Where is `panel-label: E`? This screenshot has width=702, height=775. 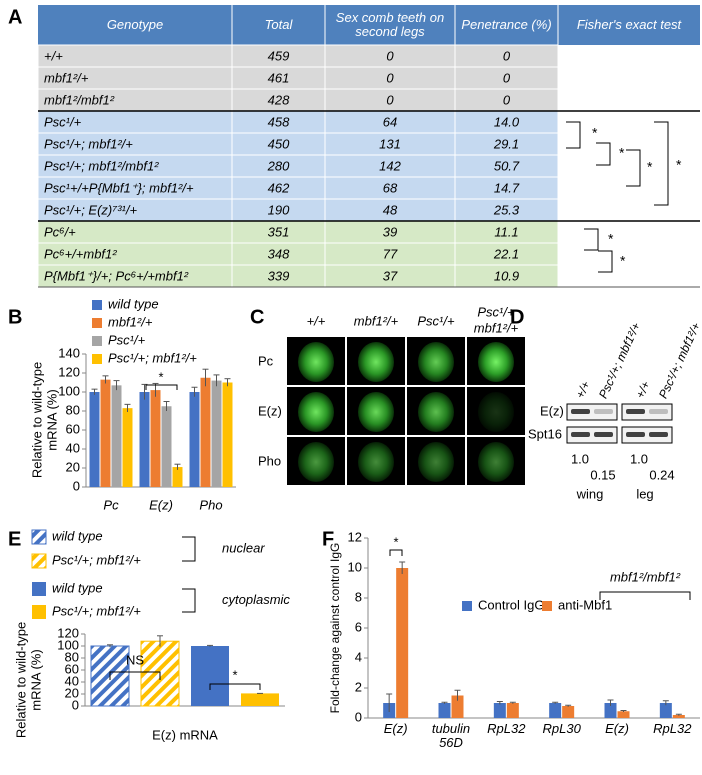 panel-label: E is located at coordinates (14, 539).